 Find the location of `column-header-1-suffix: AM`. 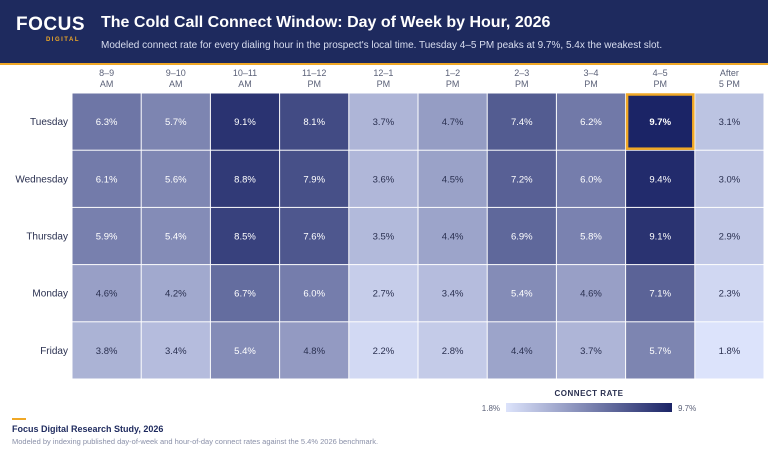

column-header-1-suffix: AM is located at coordinates (107, 84).